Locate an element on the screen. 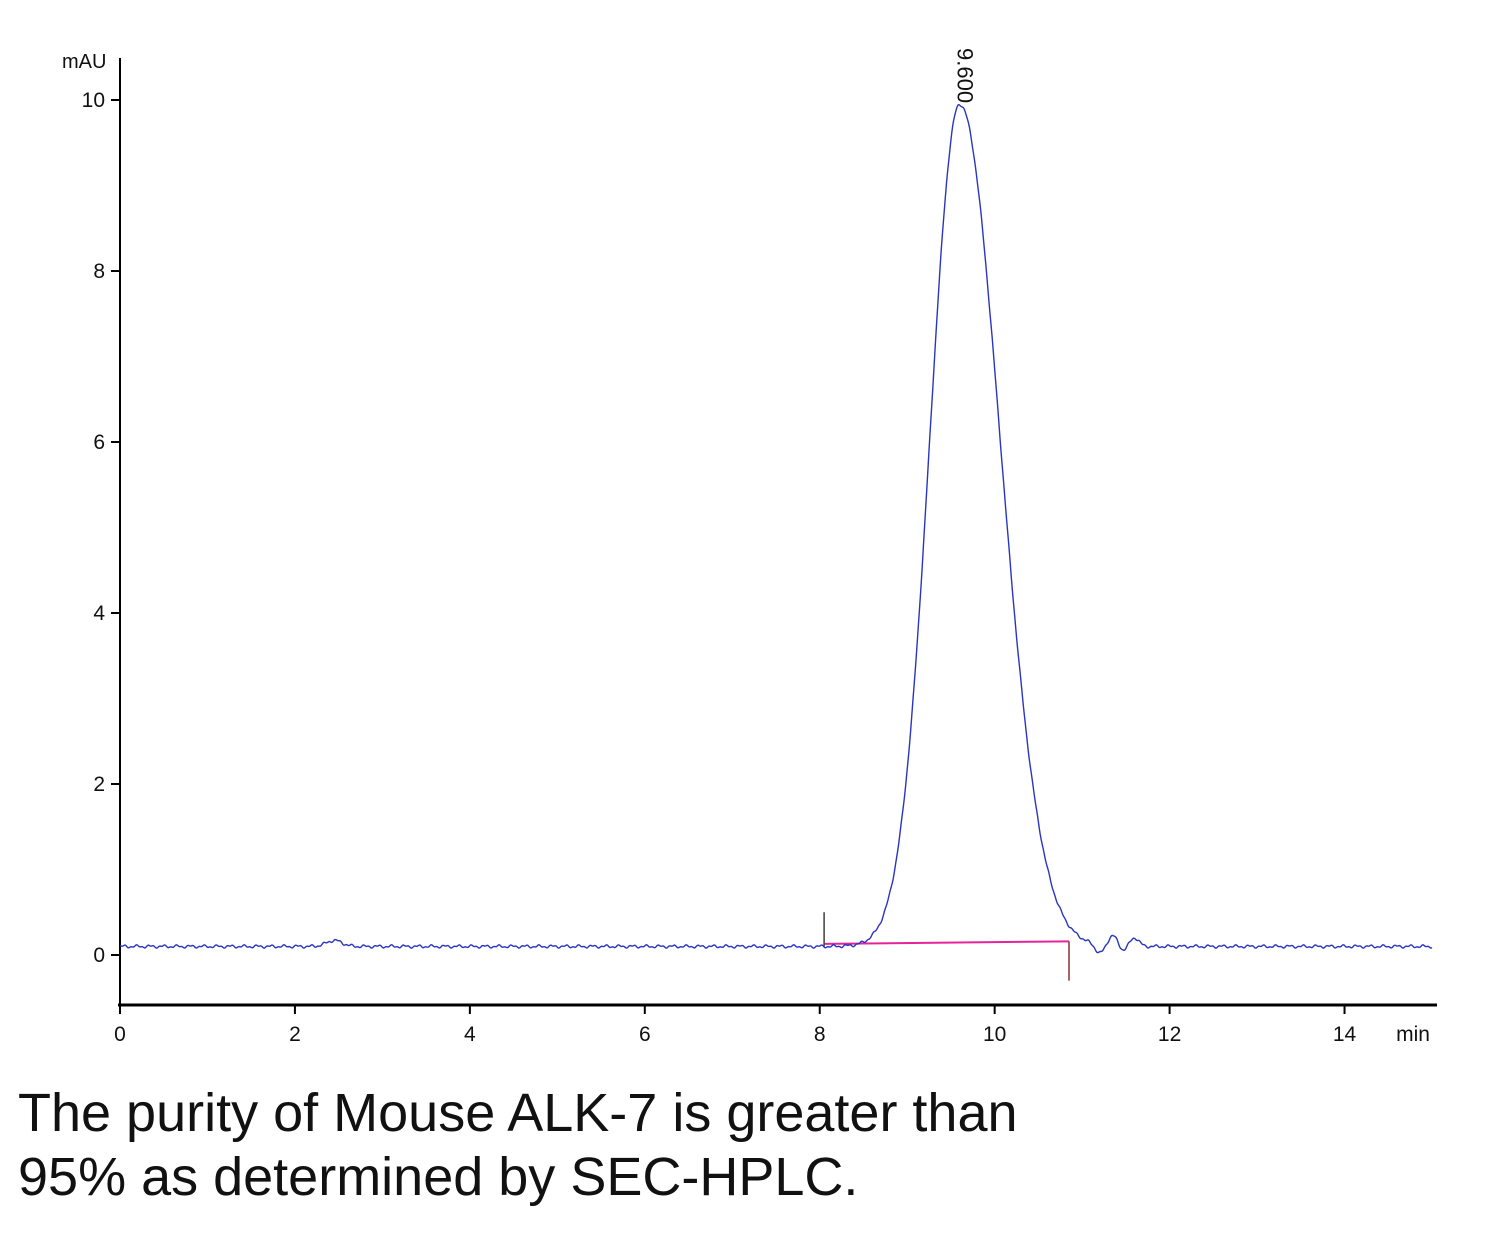  integration-baseline is located at coordinates (947, 942).